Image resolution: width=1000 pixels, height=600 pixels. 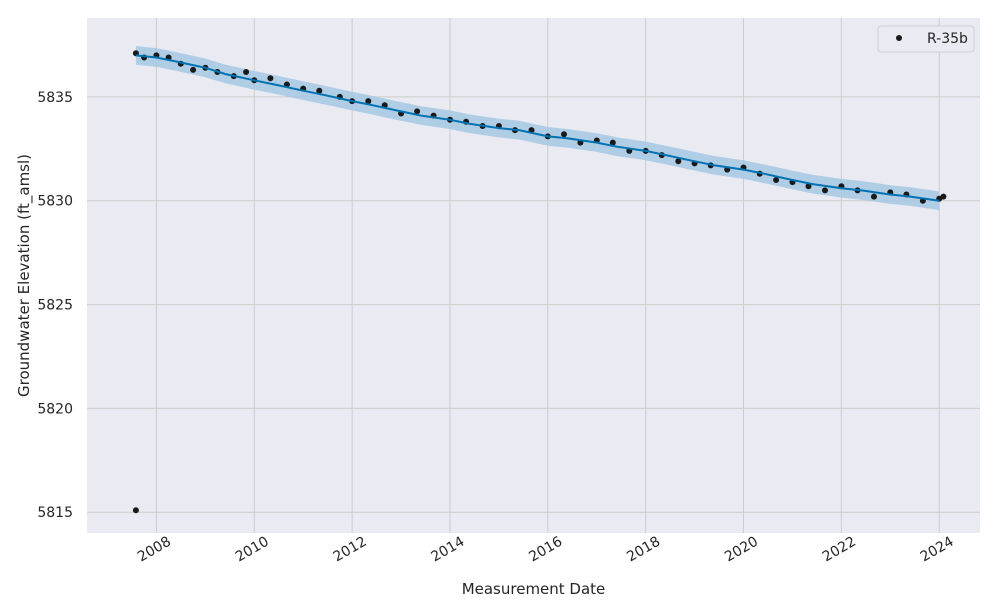 What do you see at coordinates (24, 275) in the screenshot?
I see `y-axis-label: Groundwater Elevation (ft_amsl)` at bounding box center [24, 275].